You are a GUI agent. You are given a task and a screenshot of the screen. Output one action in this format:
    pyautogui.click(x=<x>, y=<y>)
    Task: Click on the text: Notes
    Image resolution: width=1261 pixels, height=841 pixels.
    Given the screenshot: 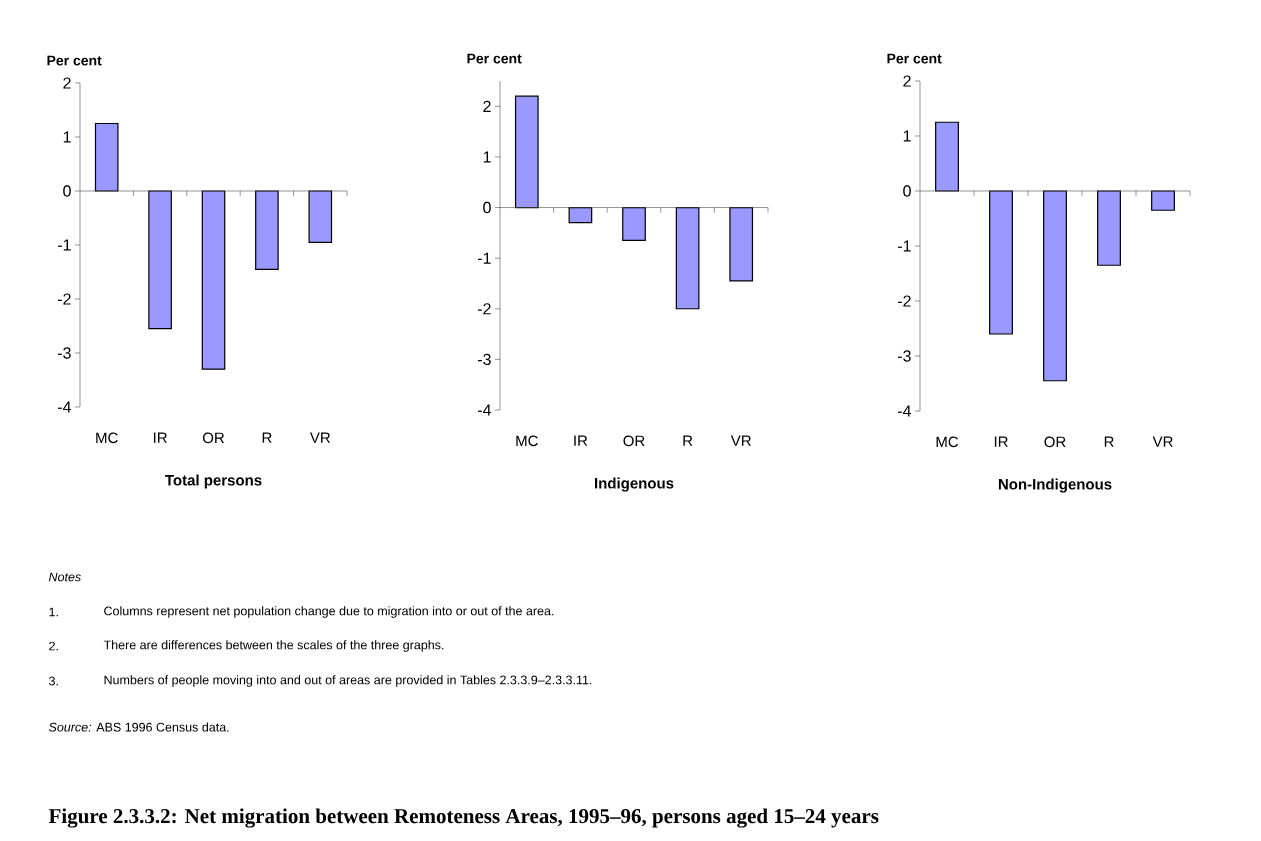 What is the action you would take?
    pyautogui.click(x=64, y=577)
    